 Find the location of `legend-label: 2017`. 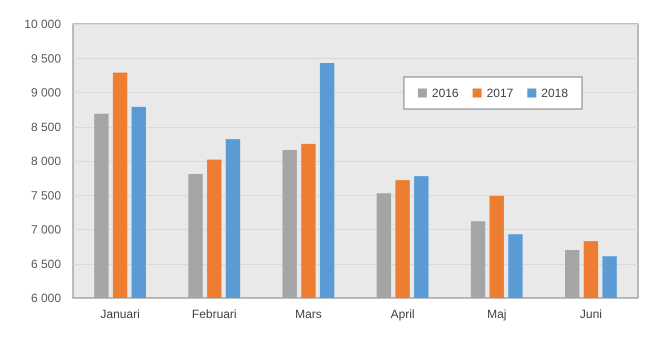

legend-label: 2017 is located at coordinates (500, 93).